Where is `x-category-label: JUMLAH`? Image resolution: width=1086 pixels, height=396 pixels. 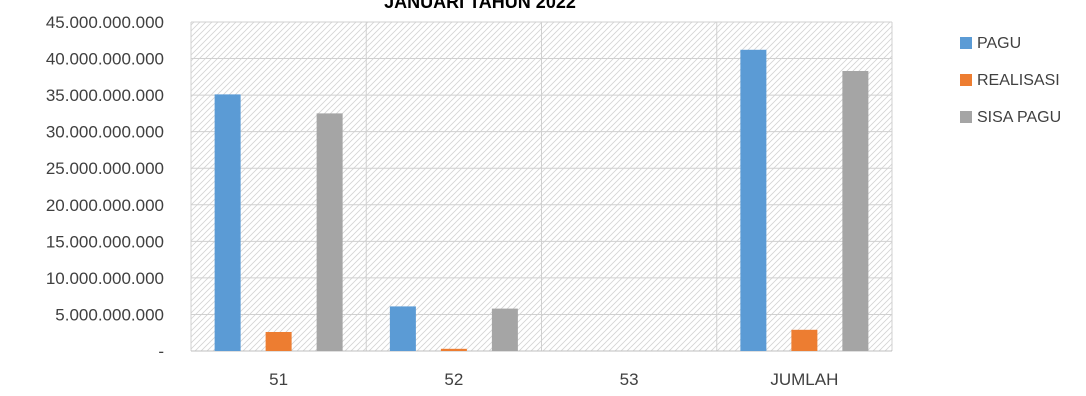
x-category-label: JUMLAH is located at coordinates (804, 379).